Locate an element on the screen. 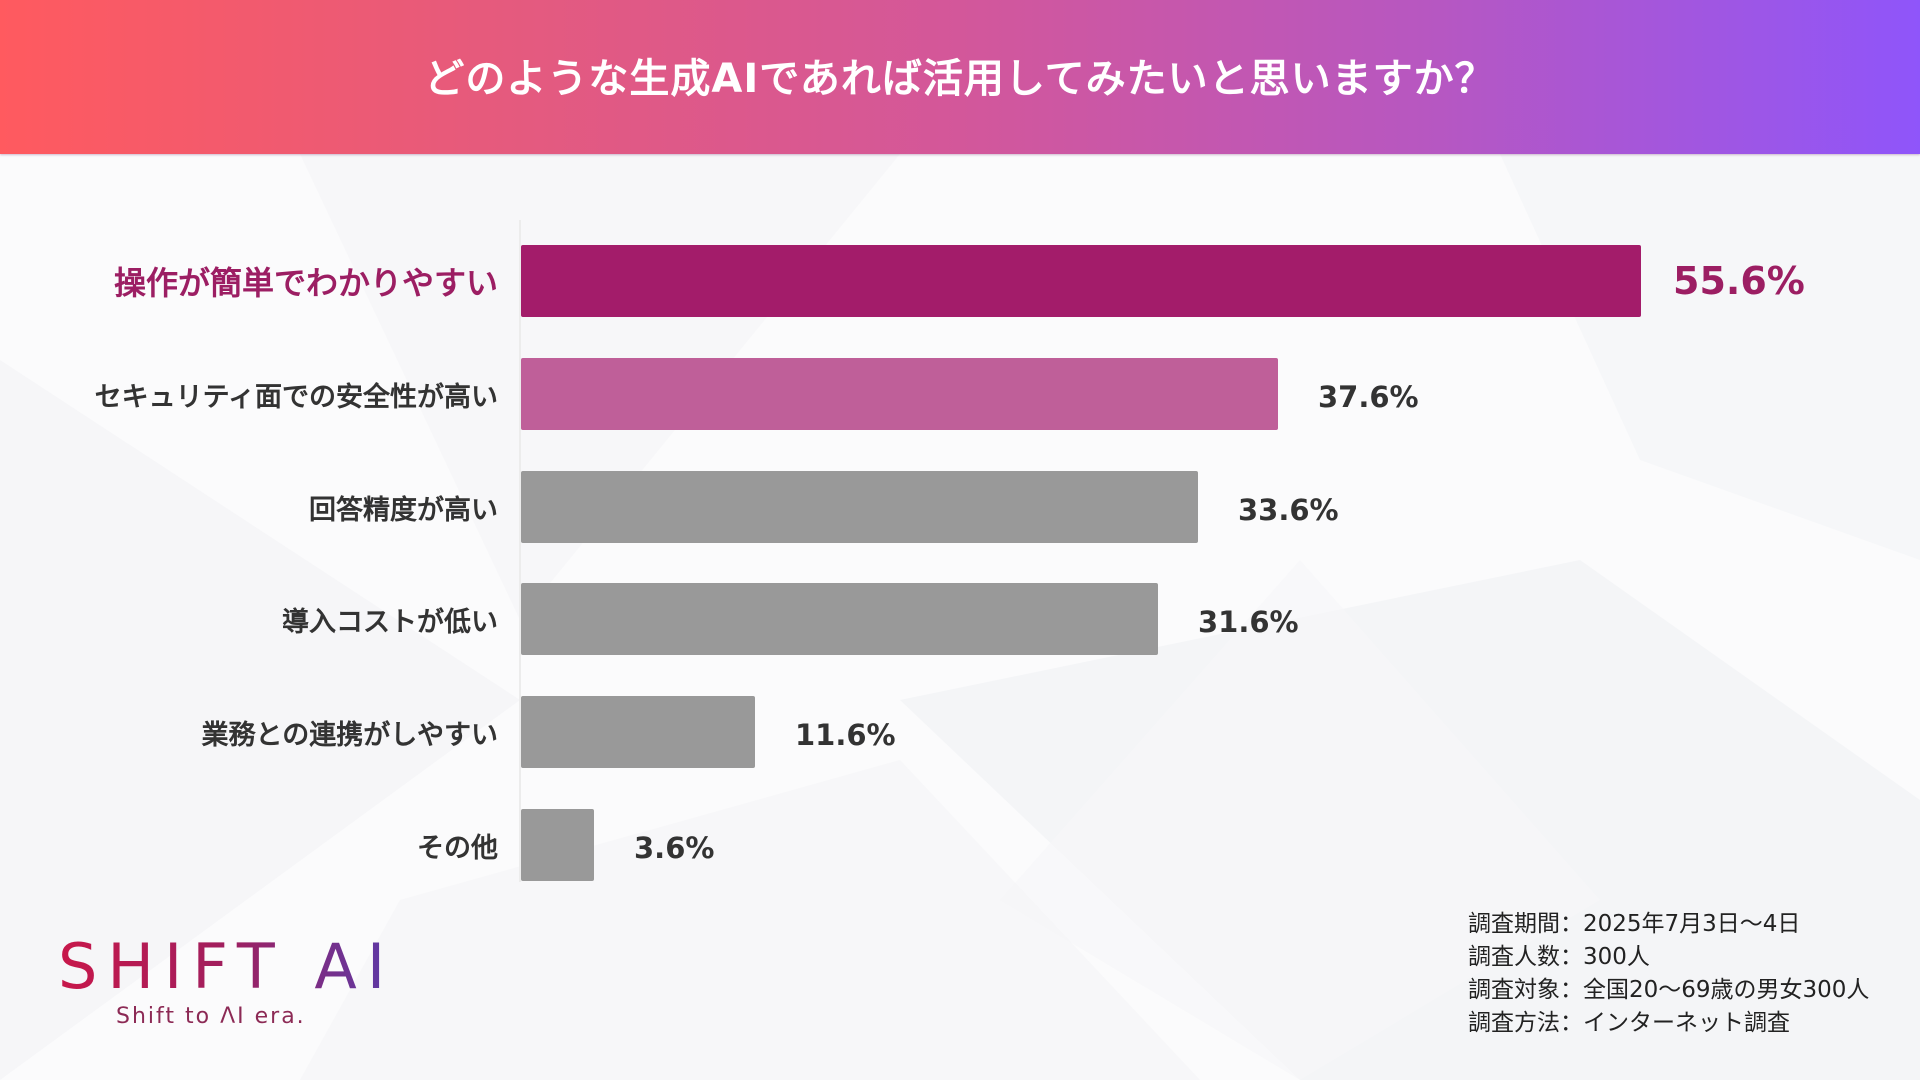 This screenshot has height=1080, width=1920. survey-sample-size: 調査人数：300人 is located at coordinates (1559, 957).